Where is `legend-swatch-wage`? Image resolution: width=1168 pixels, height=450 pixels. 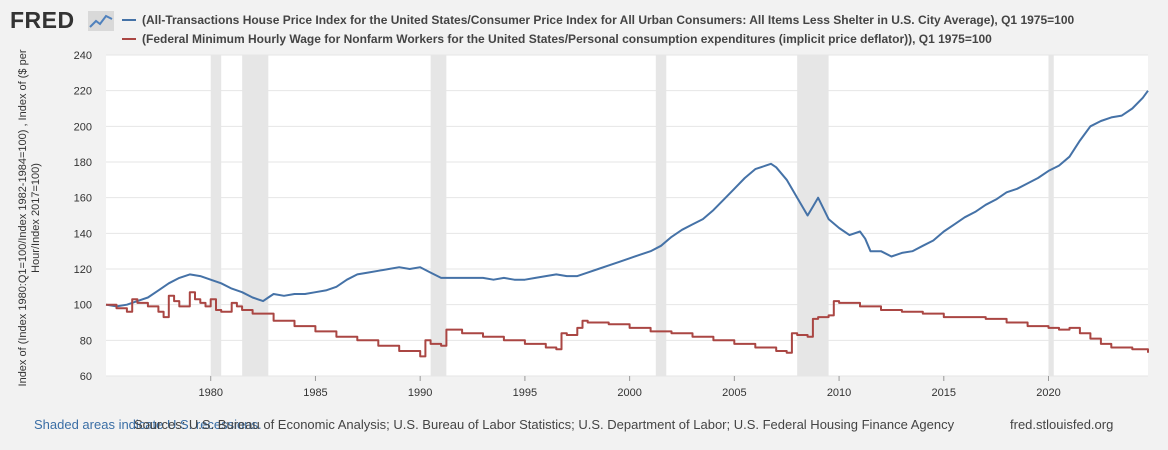
legend-swatch-wage is located at coordinates (129, 38).